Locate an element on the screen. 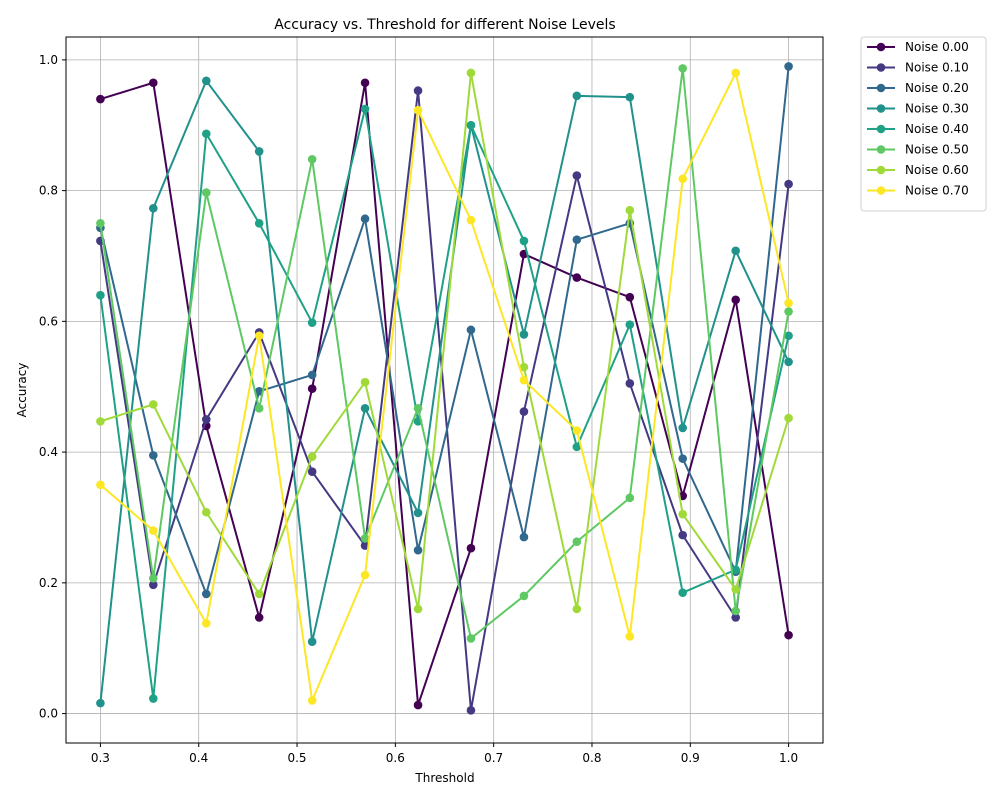 The height and width of the screenshot is (800, 1000). legend-label: Noise 0.50 is located at coordinates (937, 150).